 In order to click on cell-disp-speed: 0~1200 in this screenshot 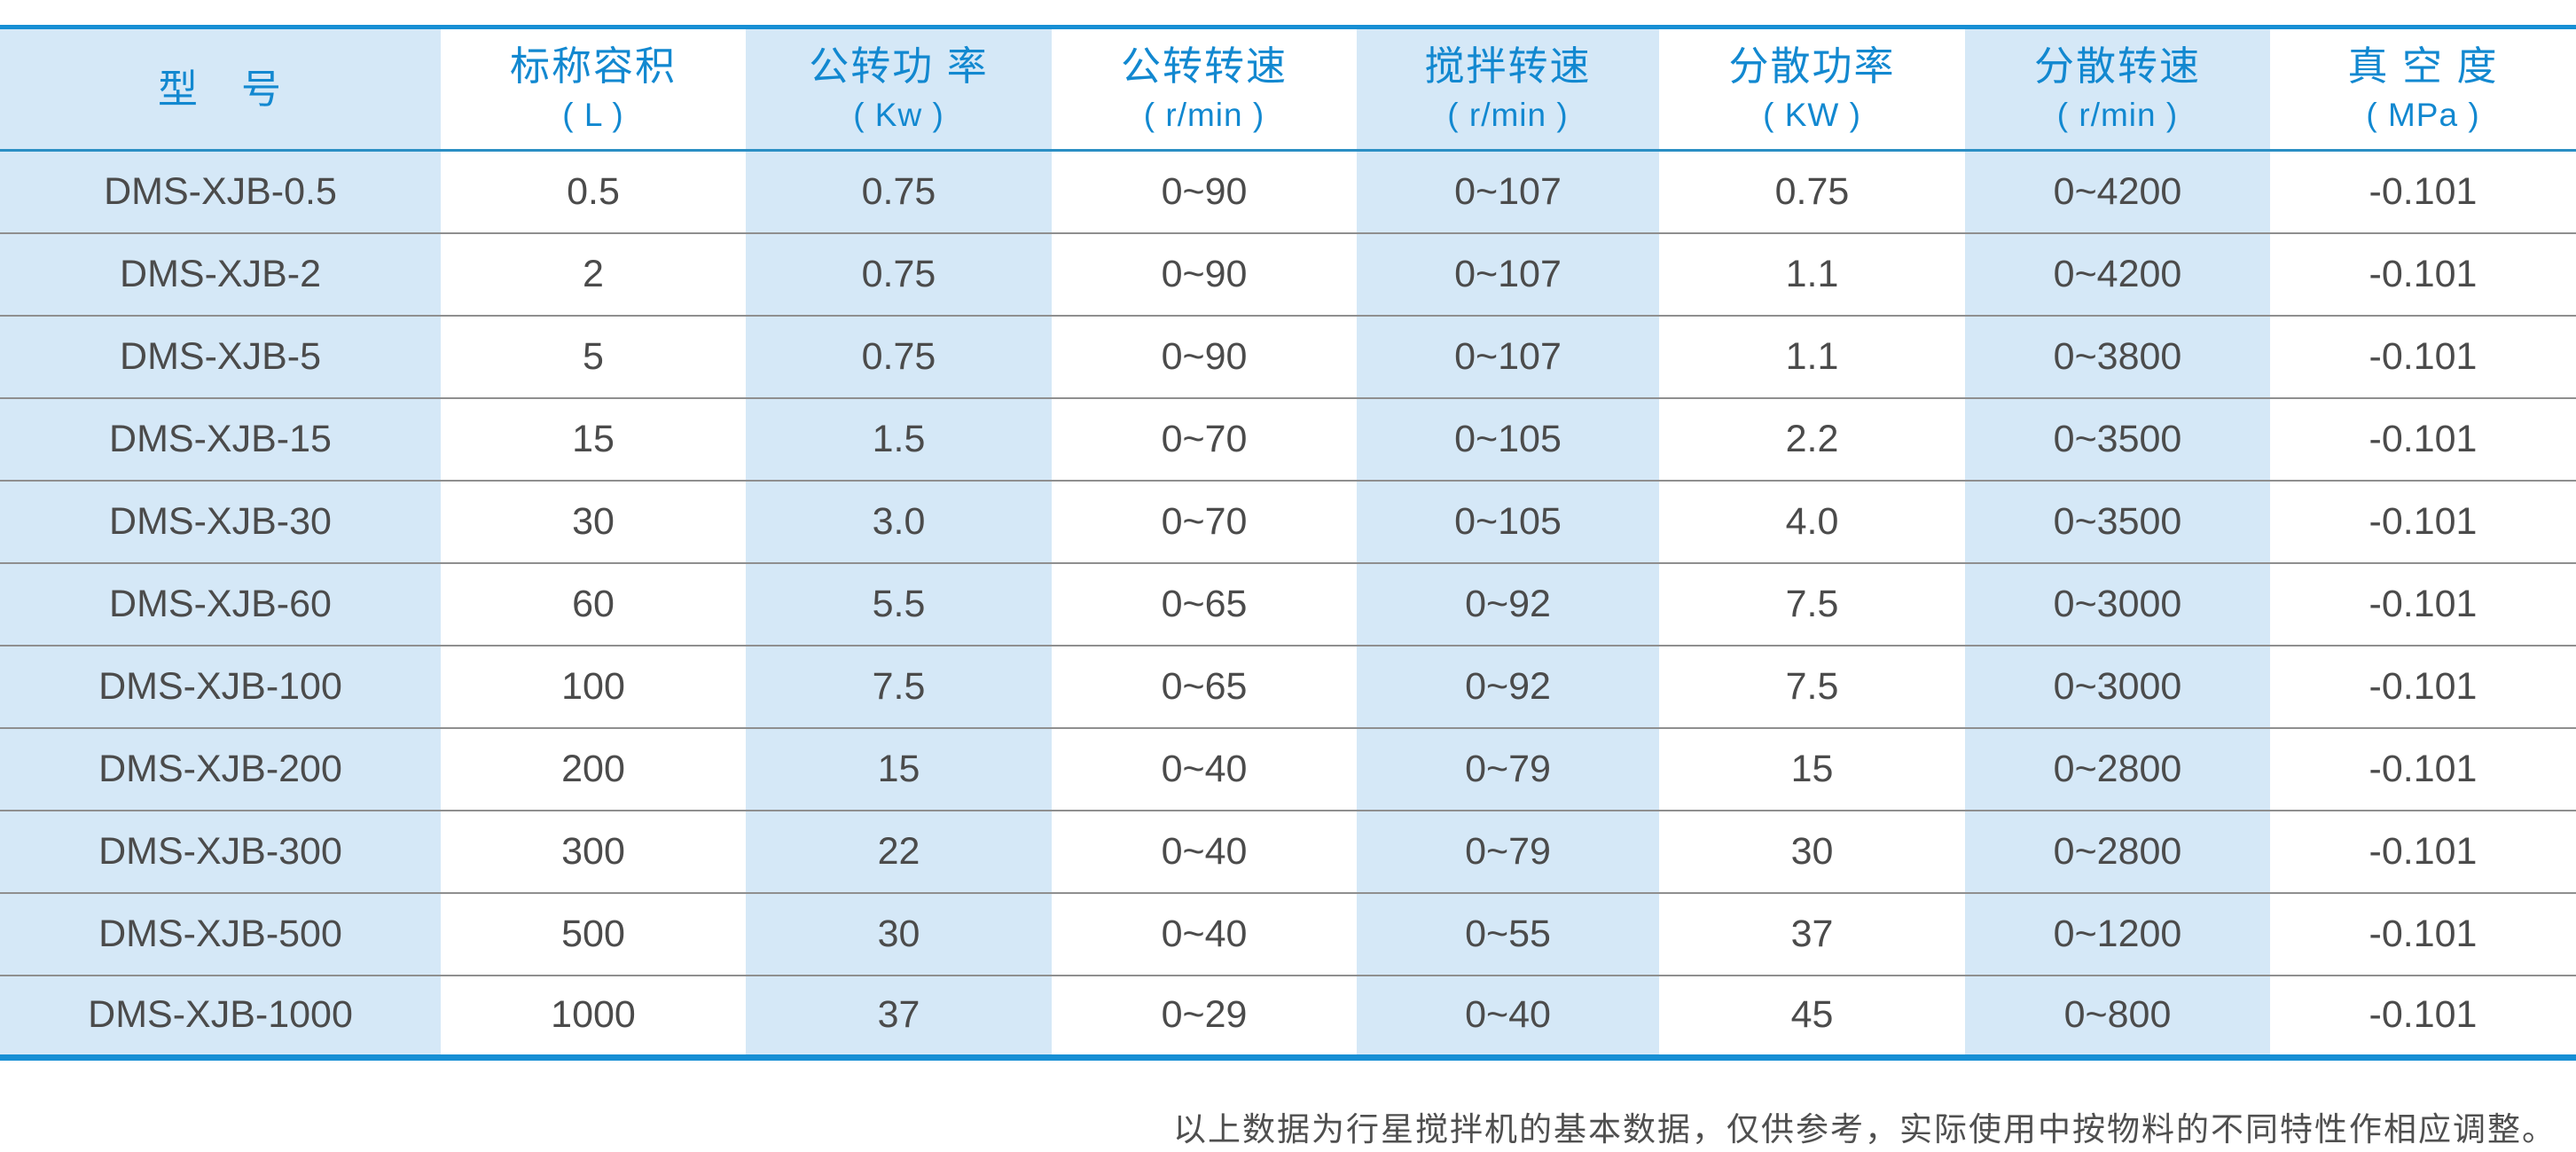, I will do `click(2117, 934)`.